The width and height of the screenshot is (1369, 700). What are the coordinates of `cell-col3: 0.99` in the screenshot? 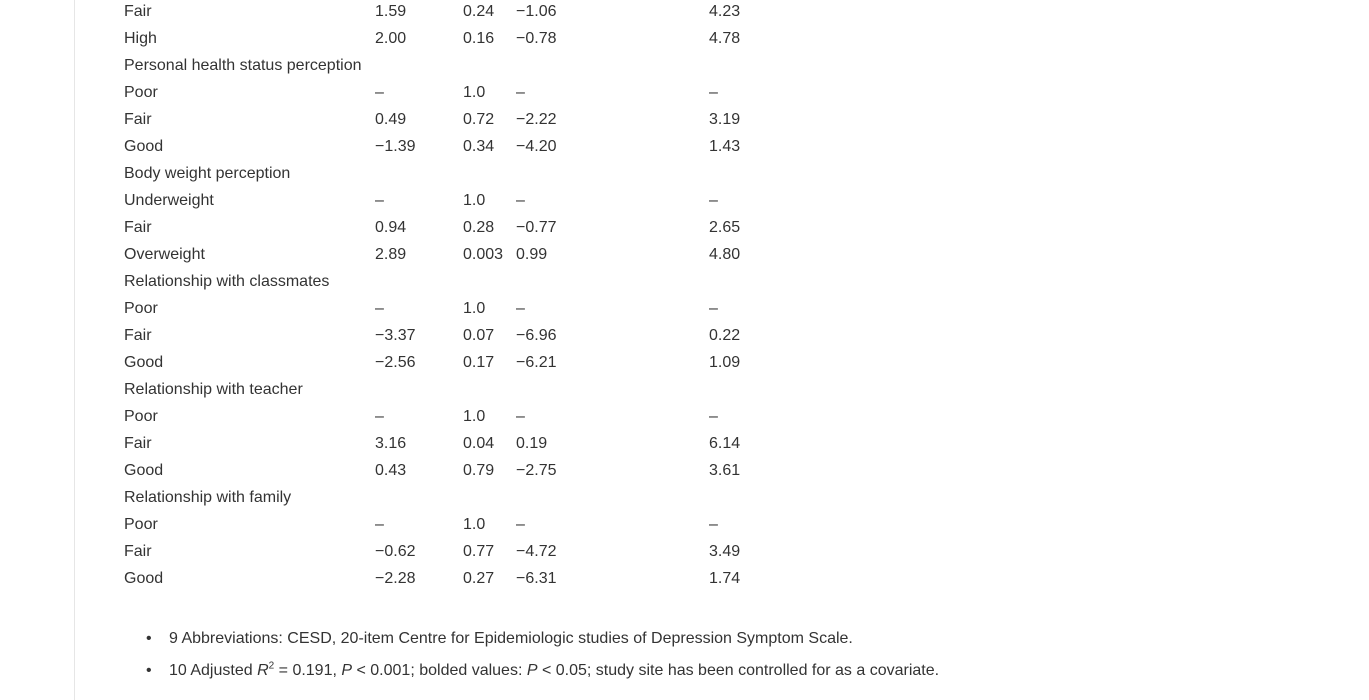 It's located at (532, 254).